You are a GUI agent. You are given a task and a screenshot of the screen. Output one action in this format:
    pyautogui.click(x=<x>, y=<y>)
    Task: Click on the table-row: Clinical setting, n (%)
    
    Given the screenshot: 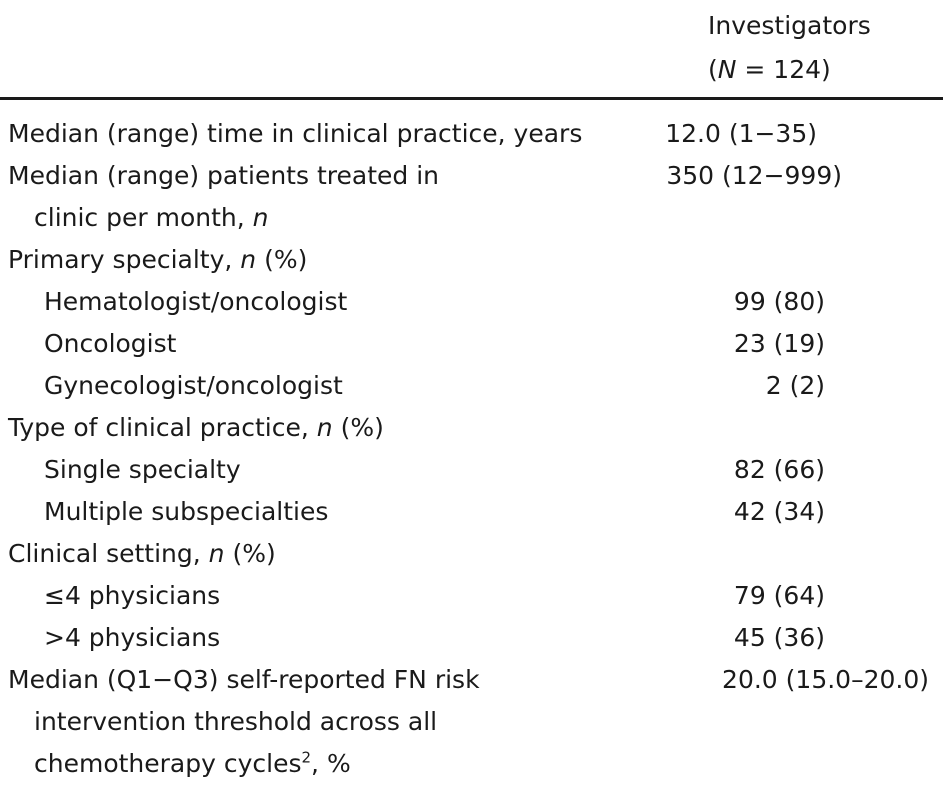 What is the action you would take?
    pyautogui.click(x=471, y=554)
    